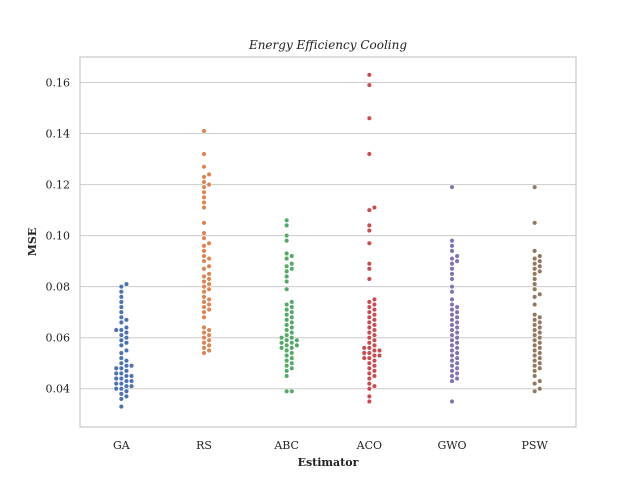  What do you see at coordinates (328, 462) in the screenshot?
I see `x-axis-label: Estimator` at bounding box center [328, 462].